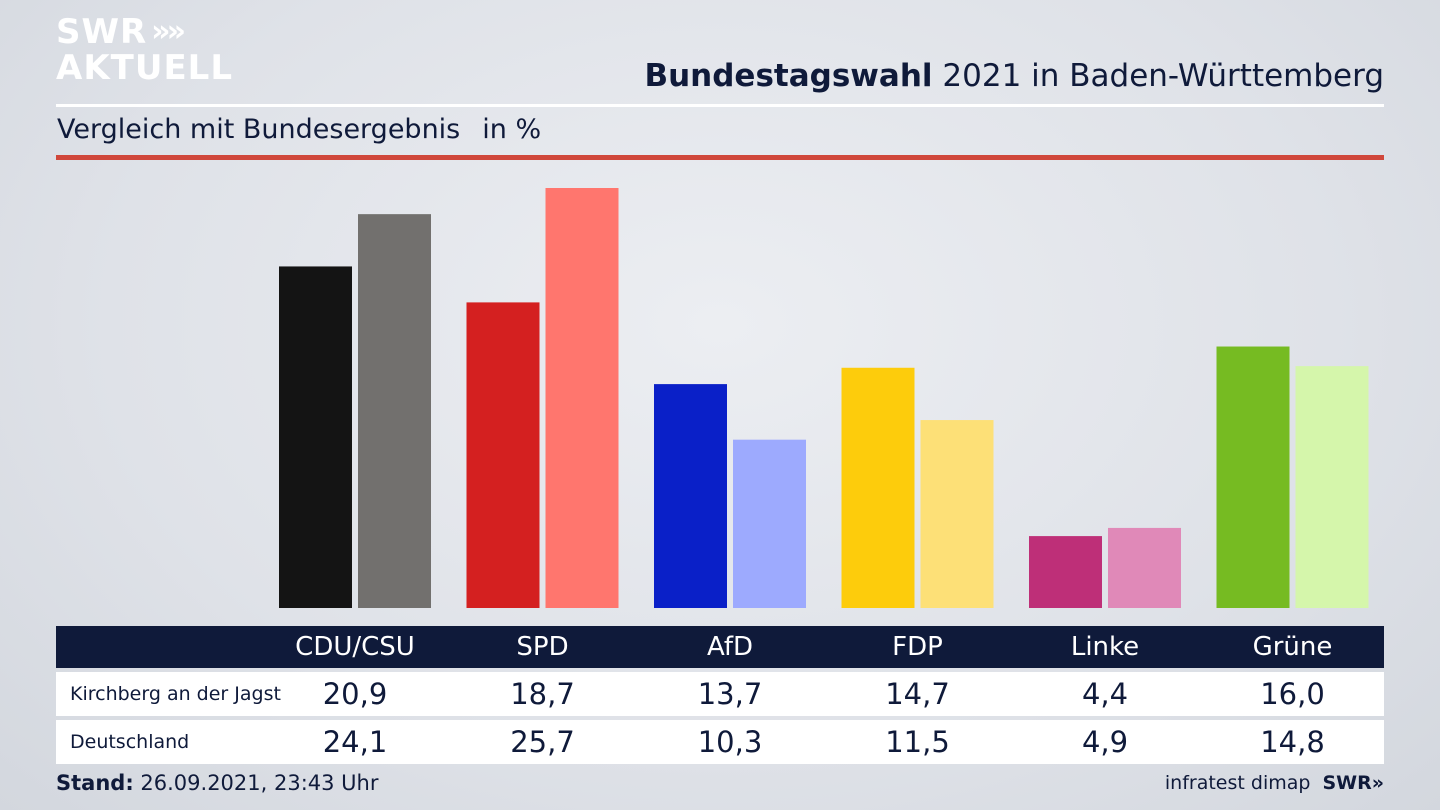  Describe the element at coordinates (917, 694) in the screenshot. I see `value-fdp-kirchberg: 14,7` at that location.